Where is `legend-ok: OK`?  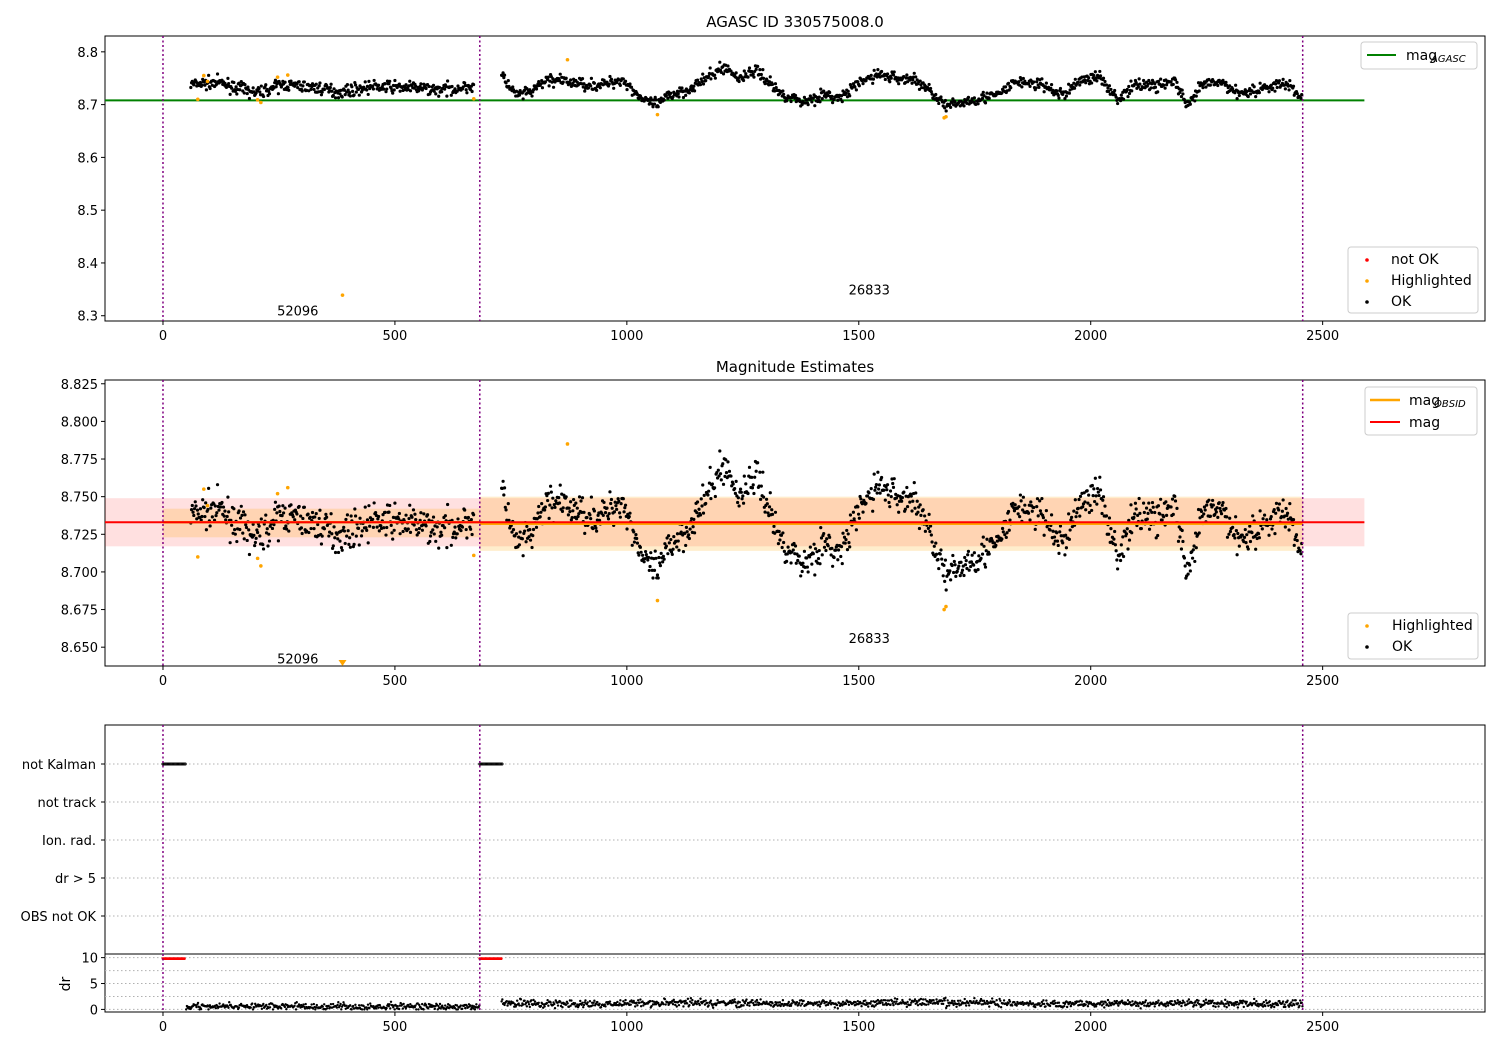
legend-ok: OK is located at coordinates (1401, 302).